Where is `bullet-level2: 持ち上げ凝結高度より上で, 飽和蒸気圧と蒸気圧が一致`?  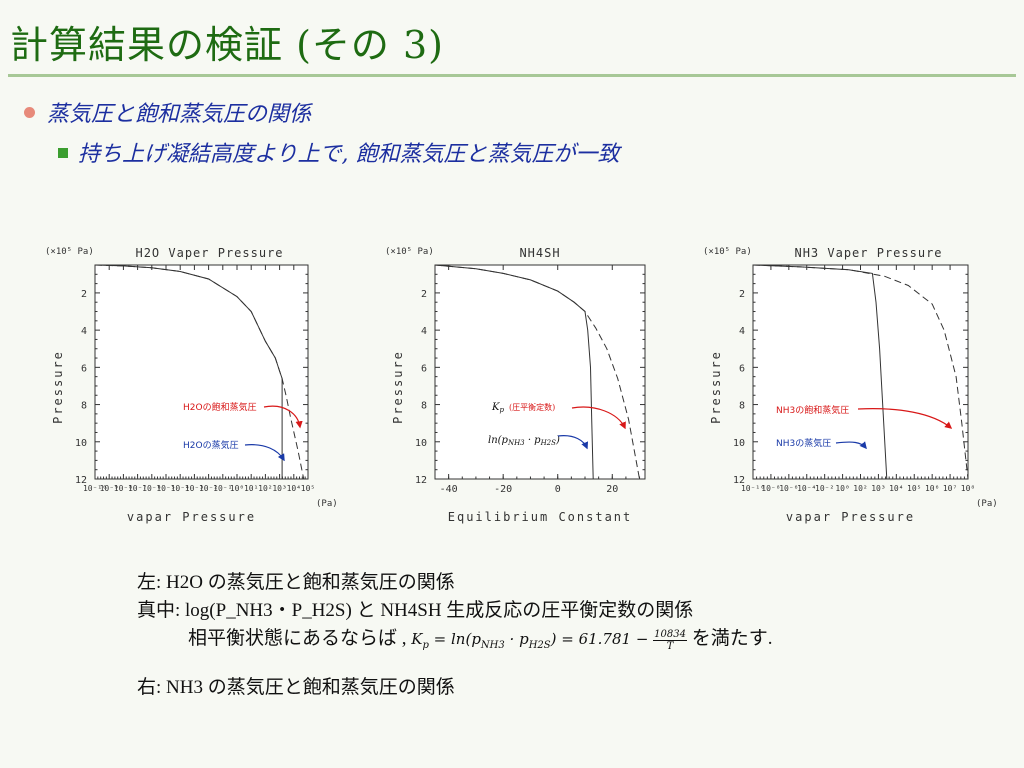
bullet-level2: 持ち上げ凝結高度より上で, 飽和蒸気圧と蒸気圧が一致 is located at coordinates (339, 152).